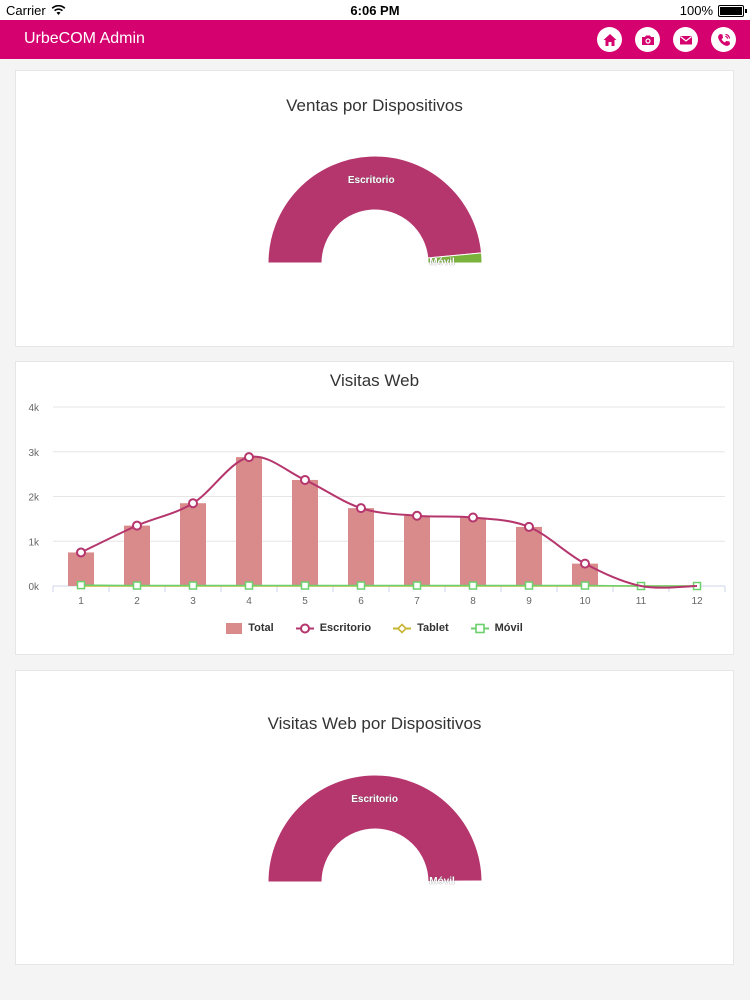 This screenshot has height=1000, width=750. What do you see at coordinates (81, 601) in the screenshot?
I see `x-tick-label: 1` at bounding box center [81, 601].